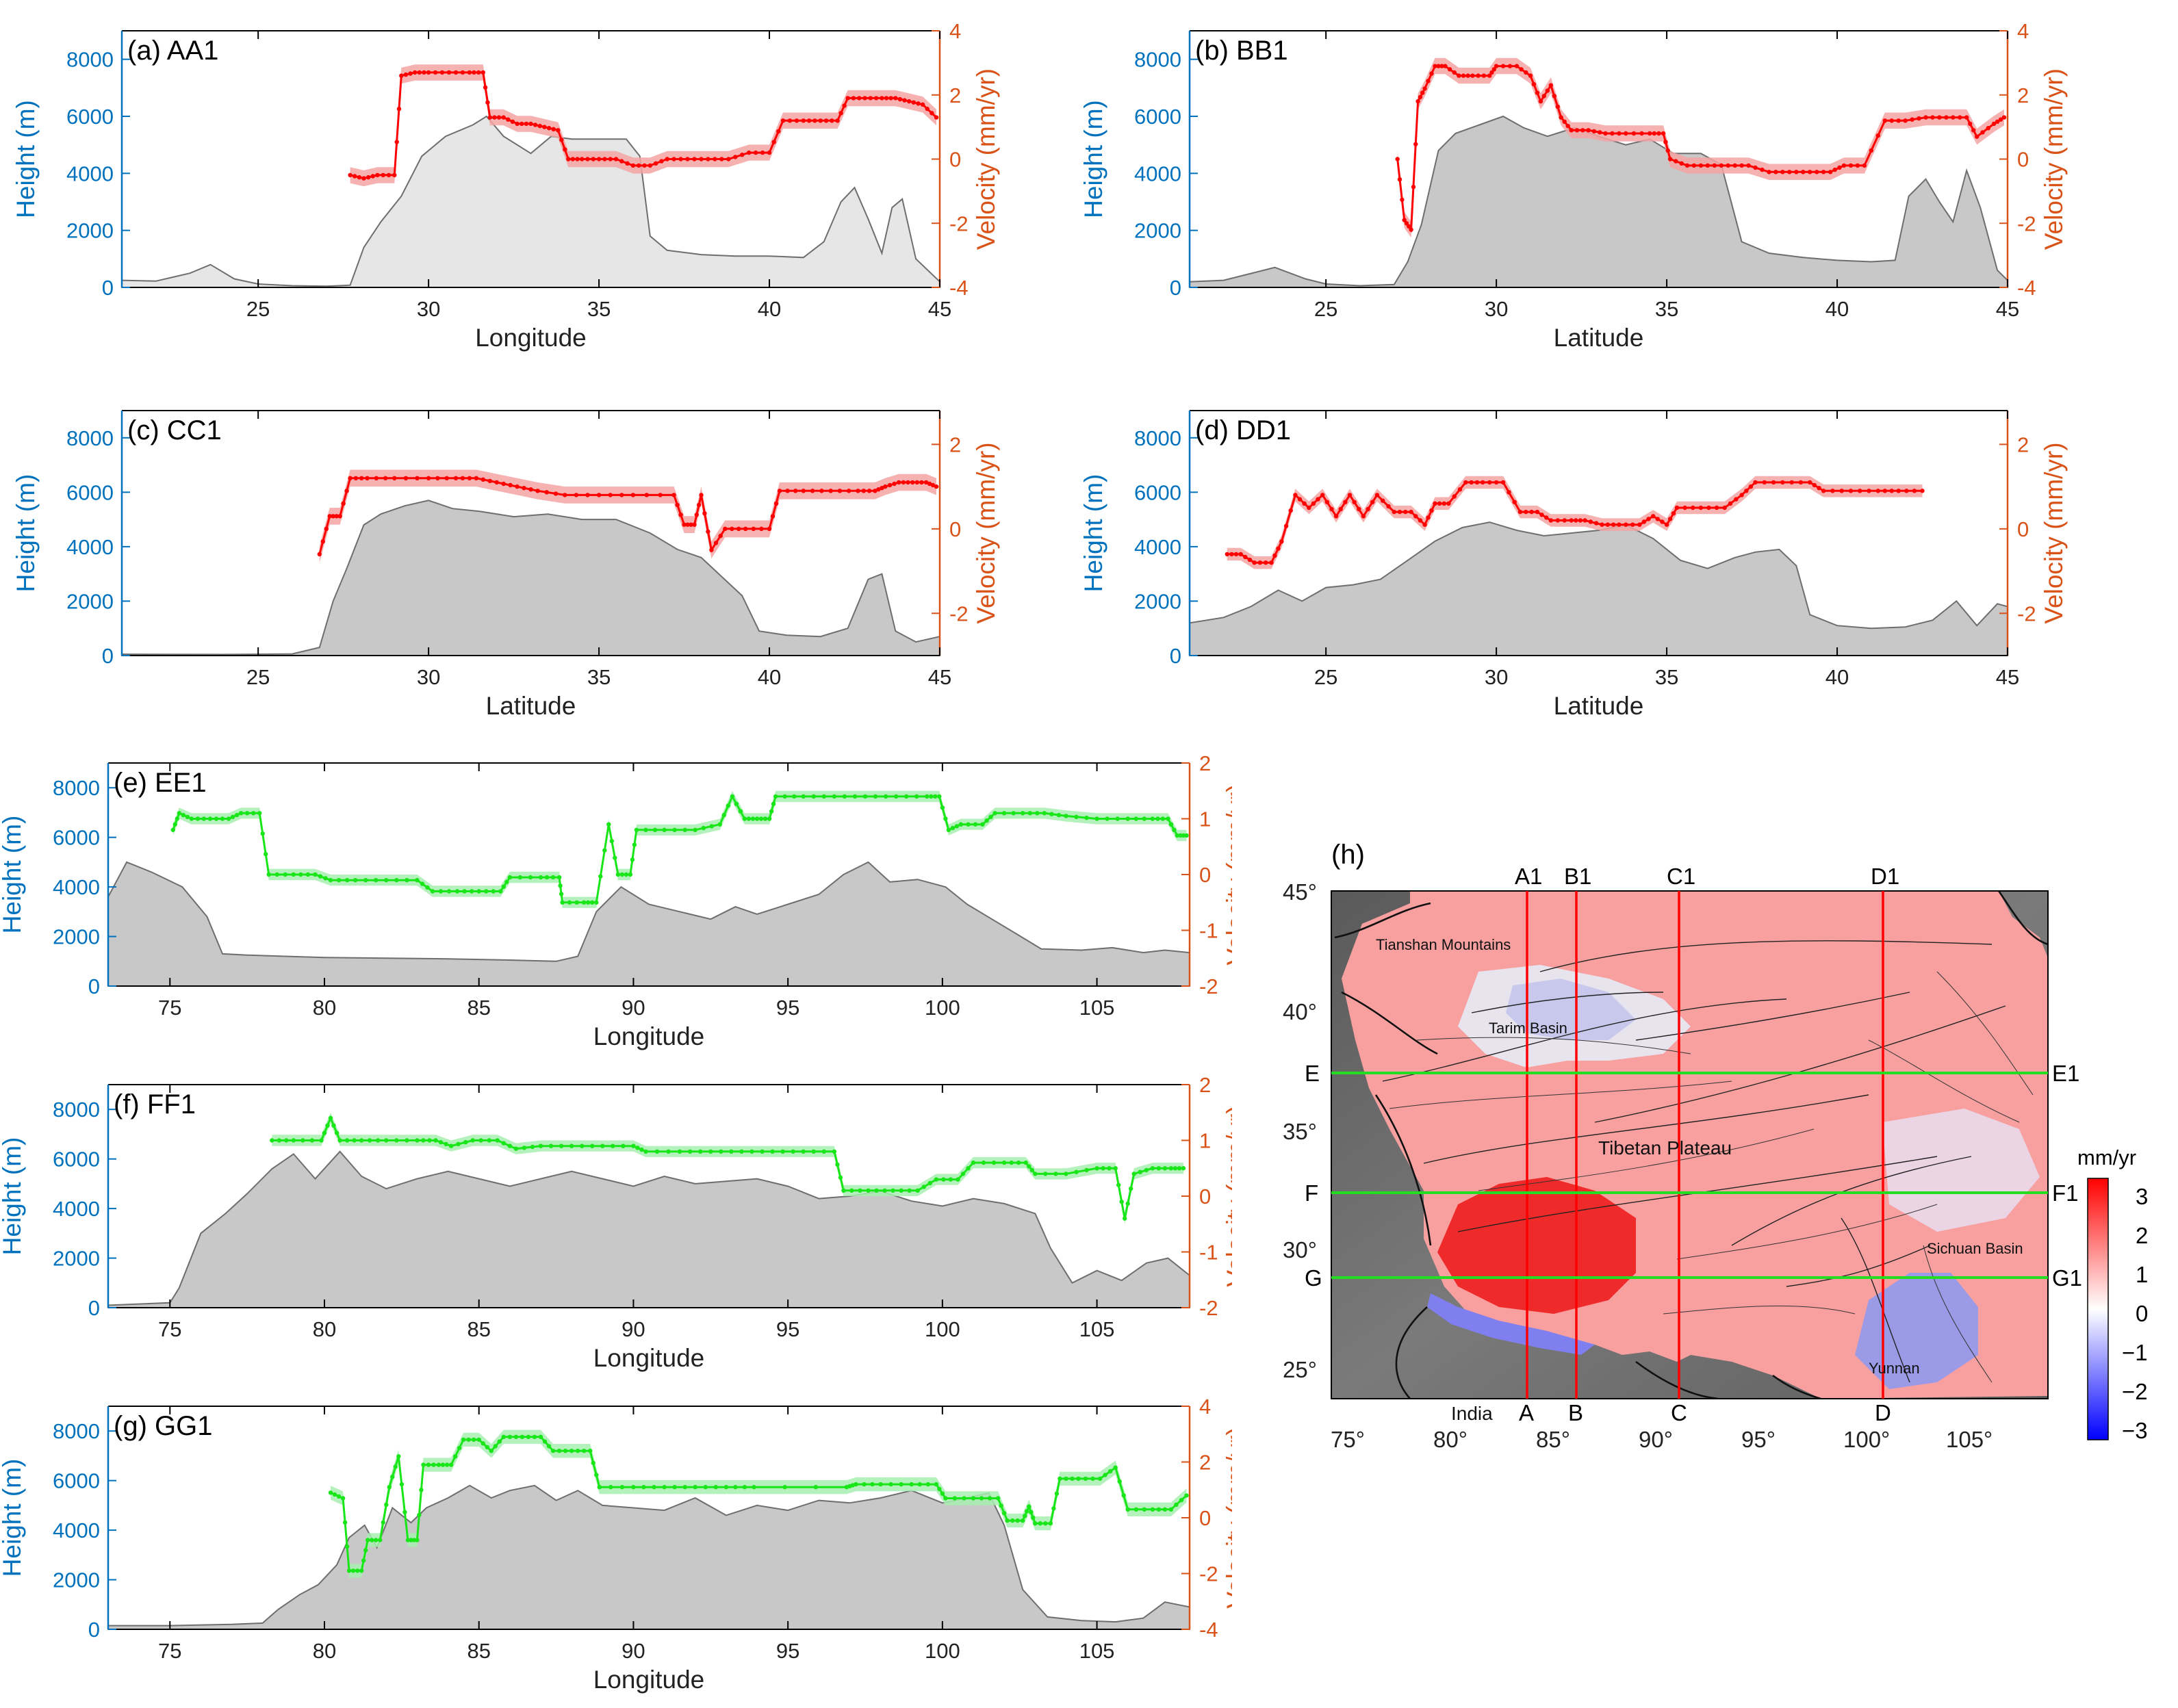  I want to click on map-xtick: 85°, so click(1553, 1439).